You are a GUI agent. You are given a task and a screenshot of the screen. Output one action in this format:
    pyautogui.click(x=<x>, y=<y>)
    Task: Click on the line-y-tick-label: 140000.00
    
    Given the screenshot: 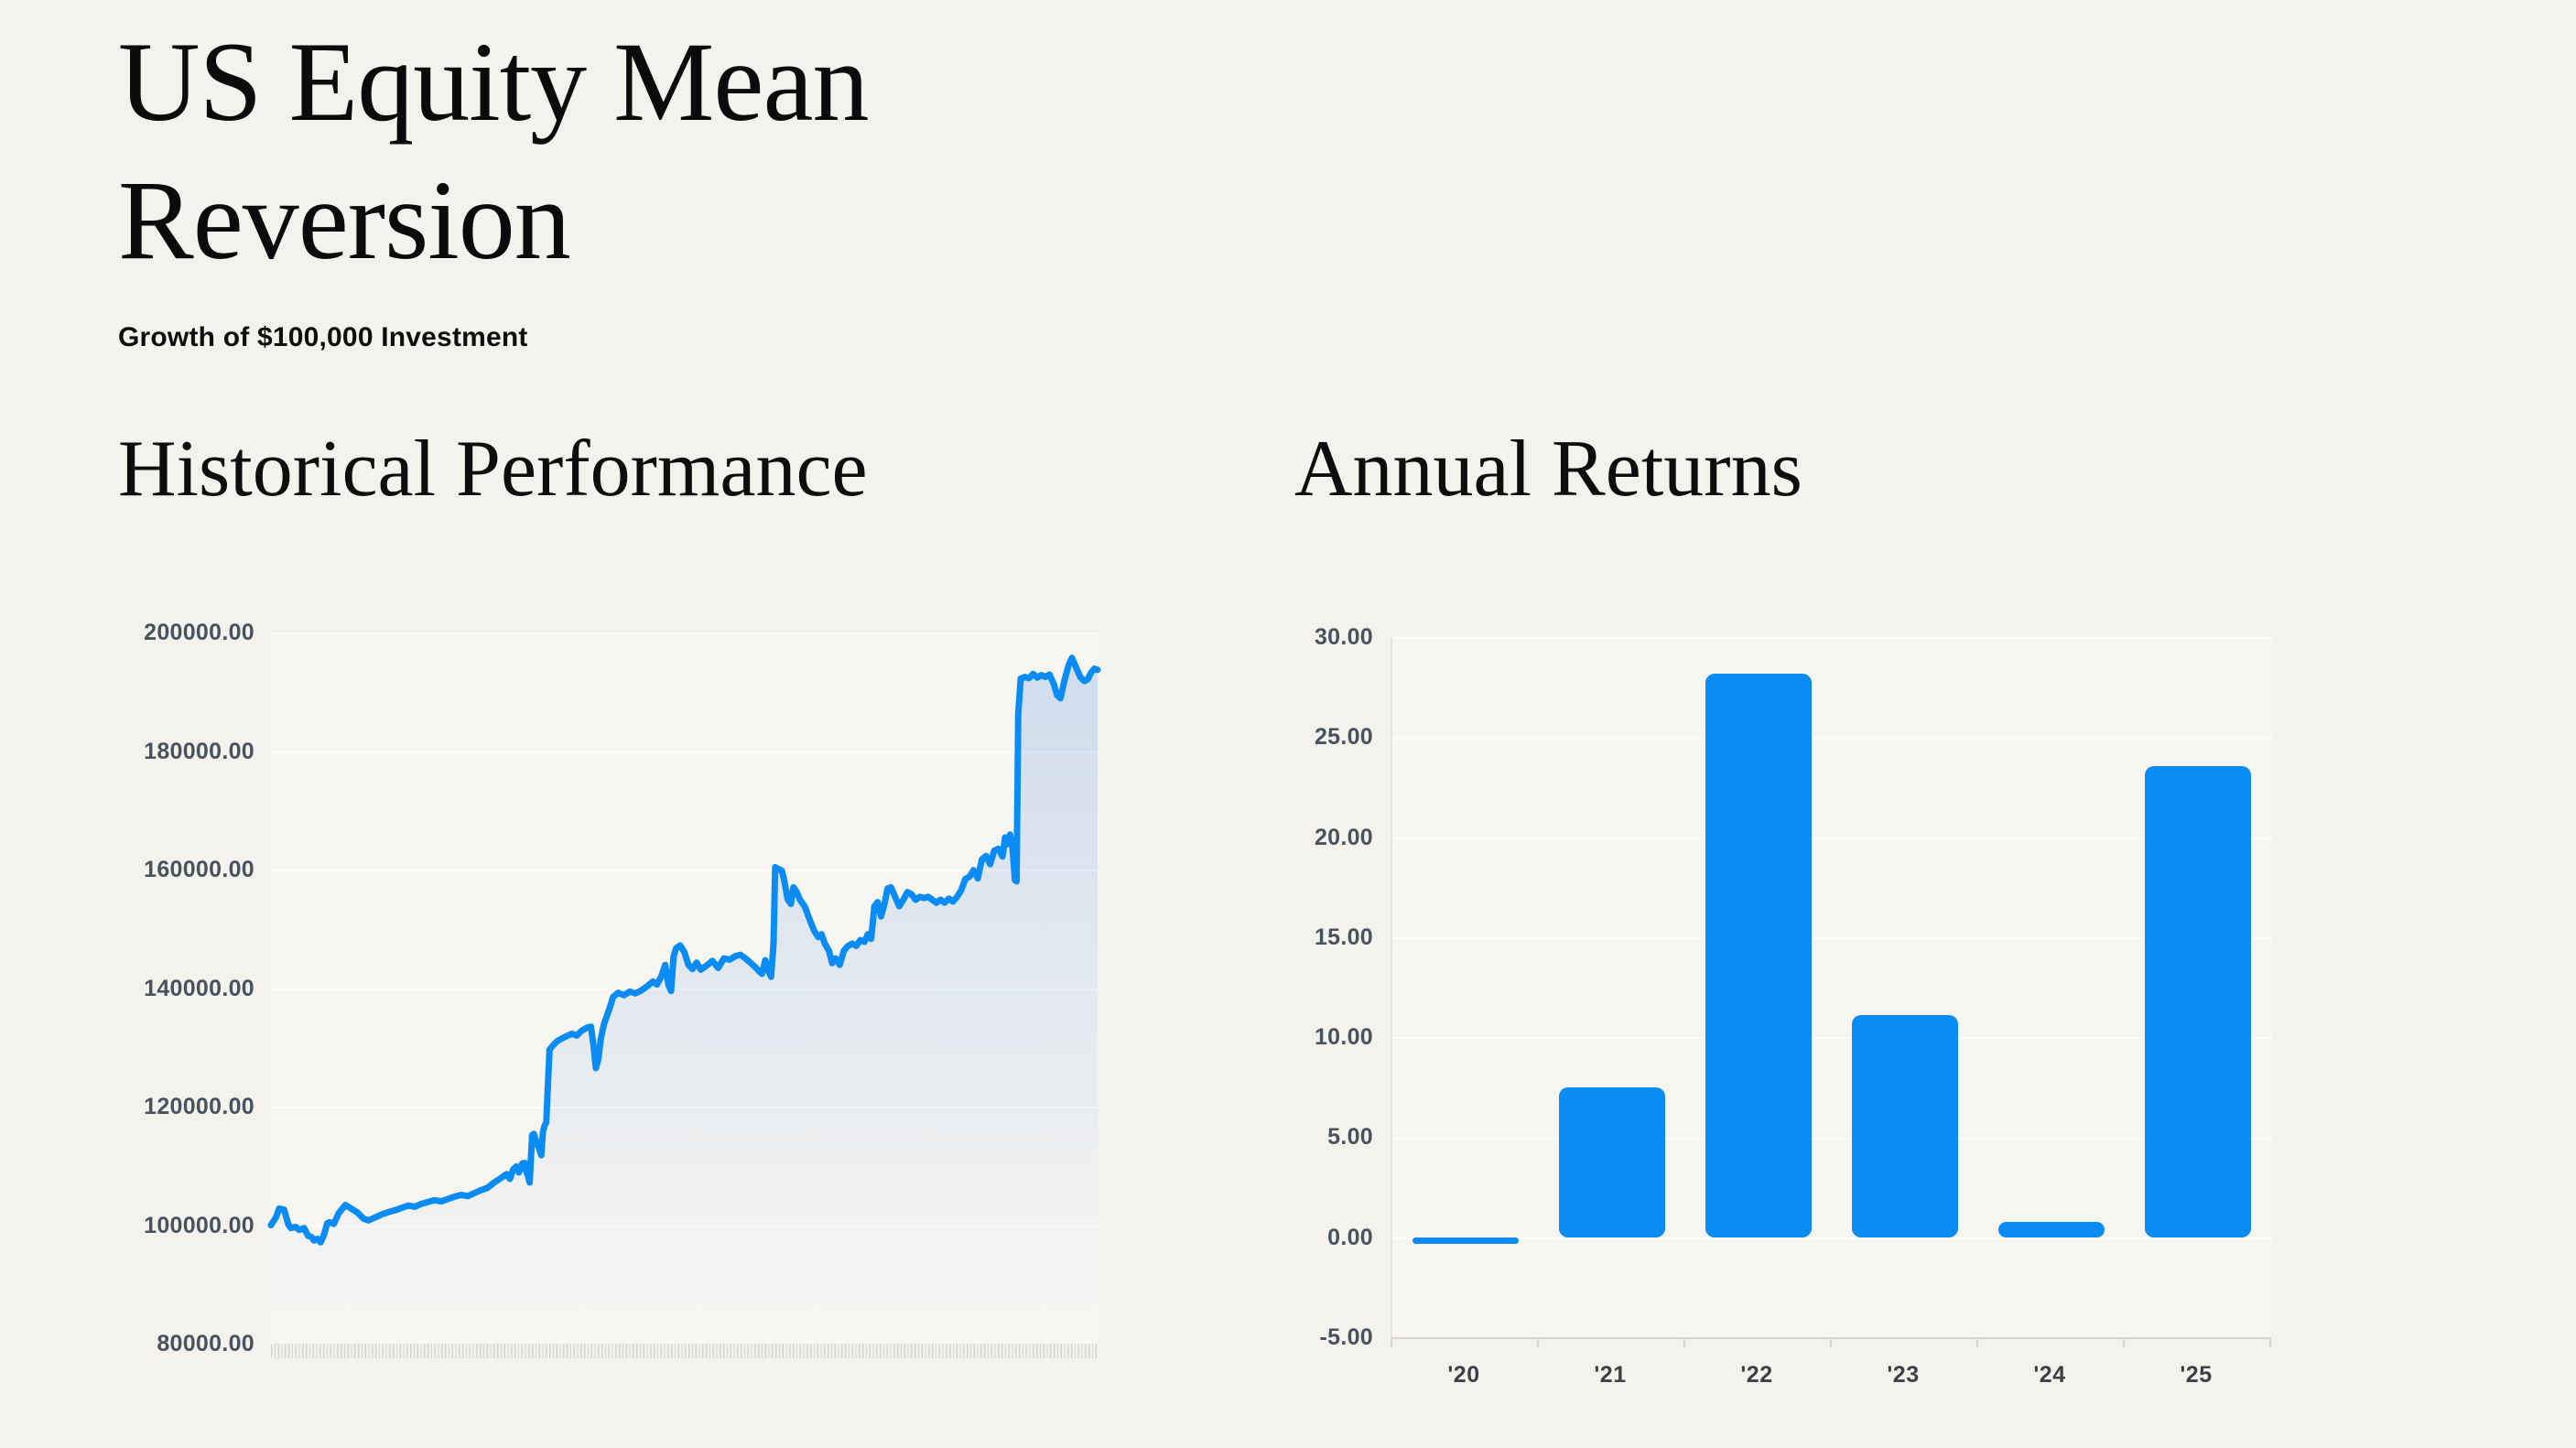 What is the action you would take?
    pyautogui.click(x=199, y=988)
    